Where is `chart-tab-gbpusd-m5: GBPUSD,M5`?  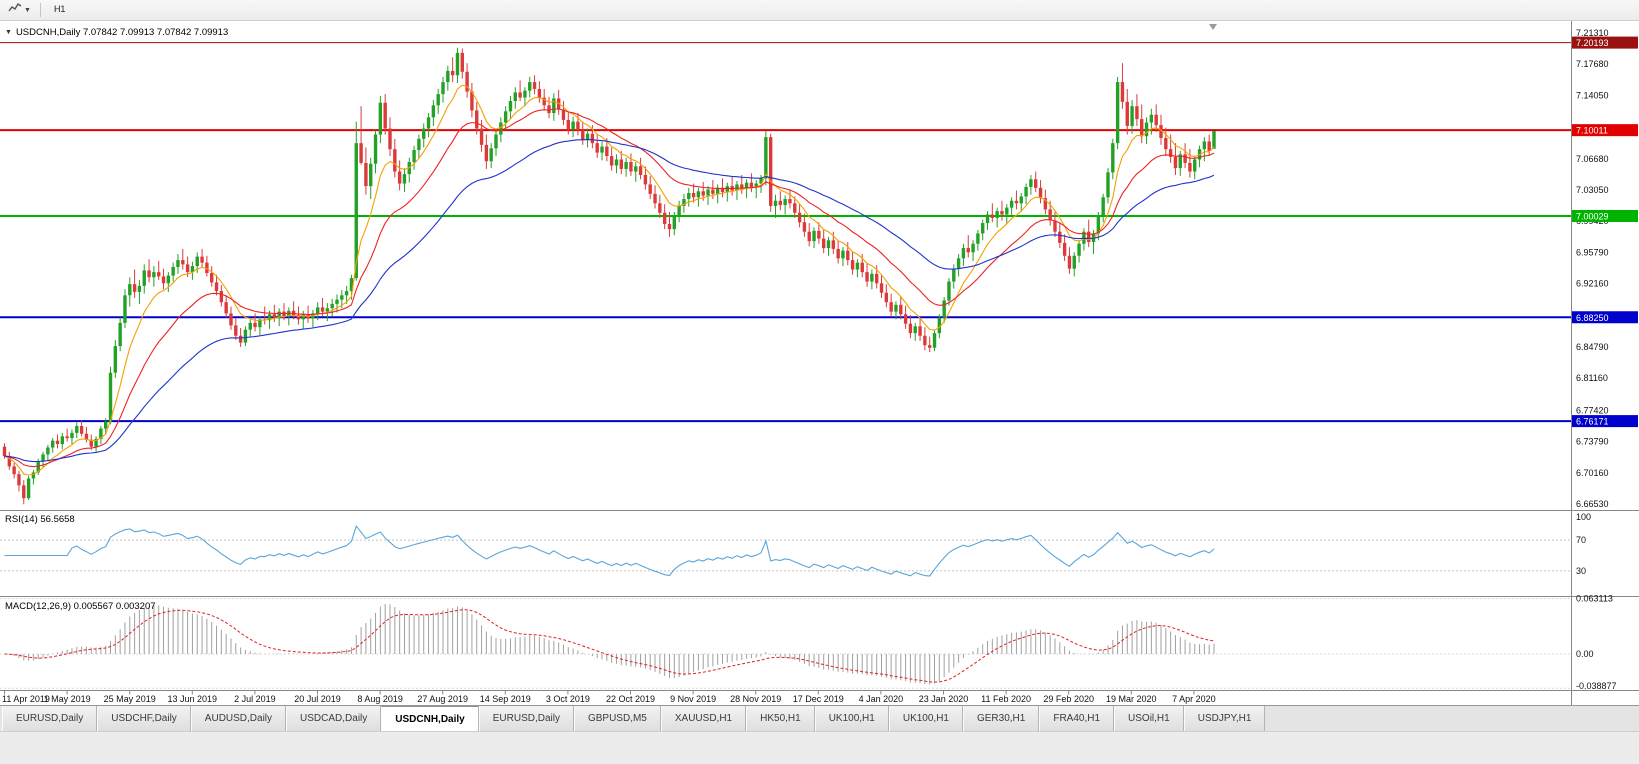
chart-tab-gbpusd-m5: GBPUSD,M5 is located at coordinates (617, 718).